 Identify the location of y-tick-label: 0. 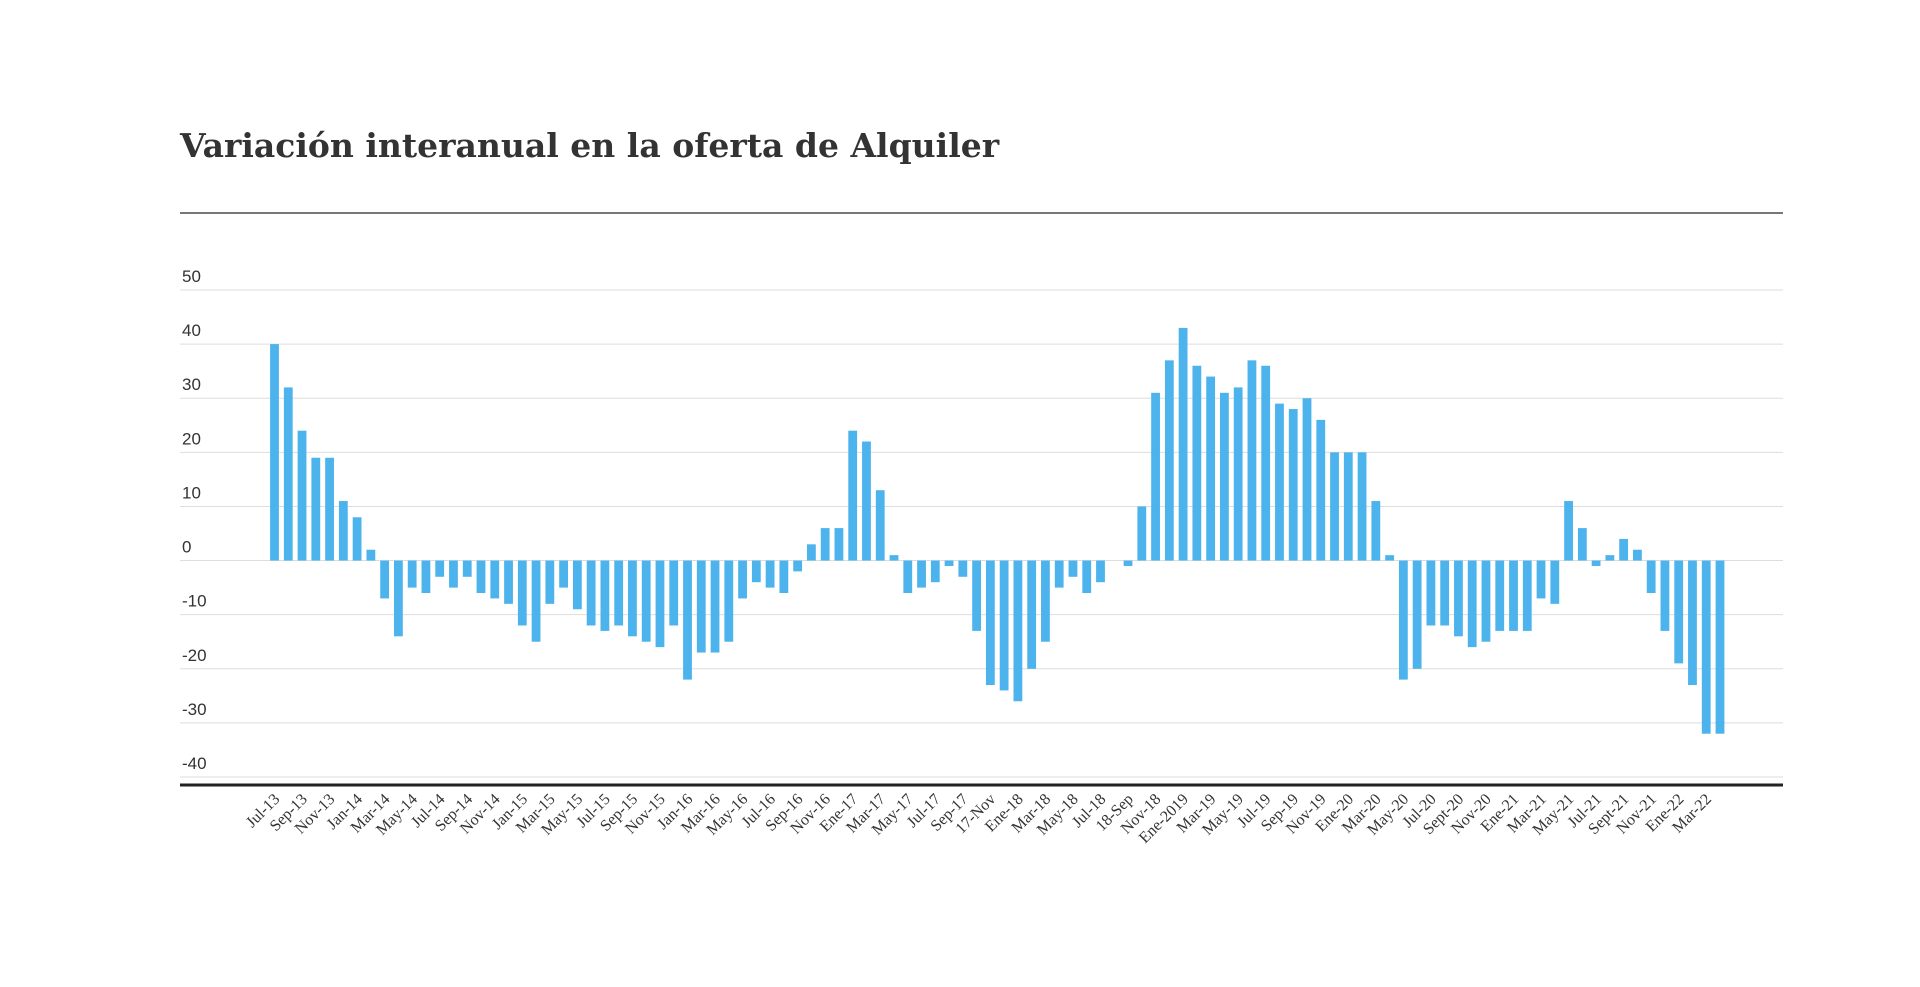
(186, 547).